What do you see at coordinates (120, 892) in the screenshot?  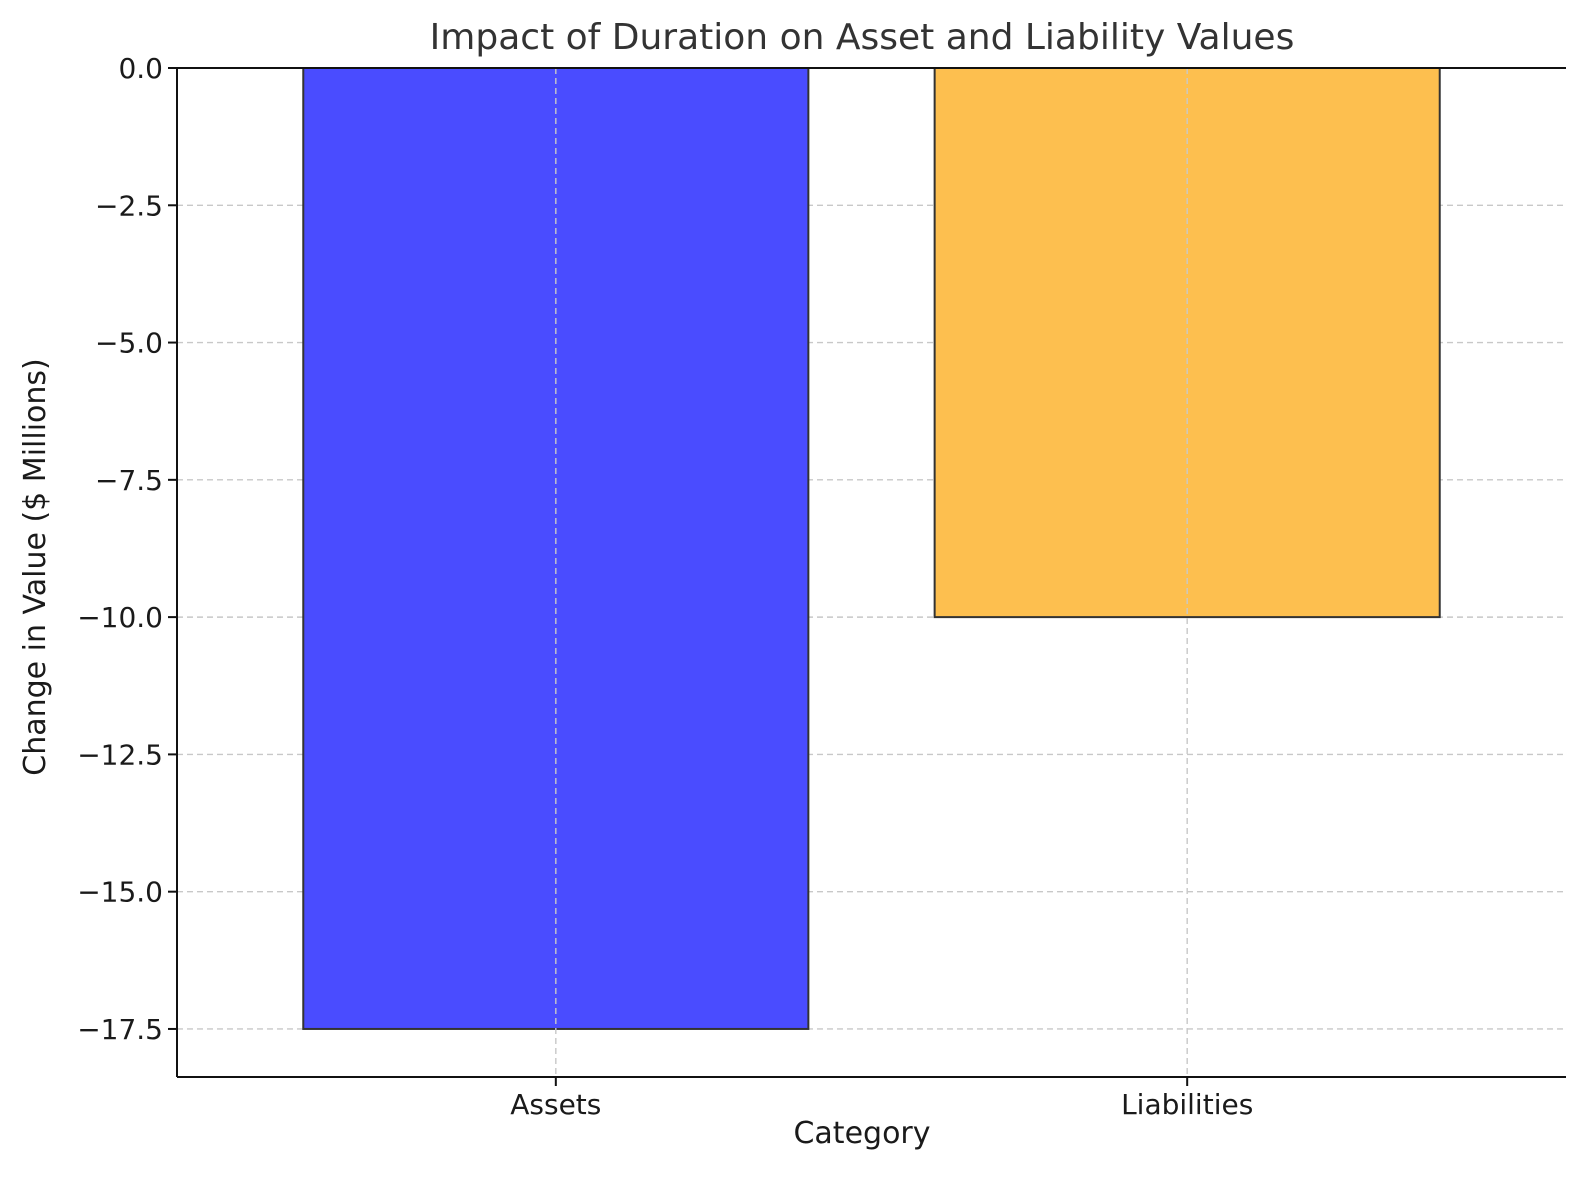 I see `y-tick-label: −15.0` at bounding box center [120, 892].